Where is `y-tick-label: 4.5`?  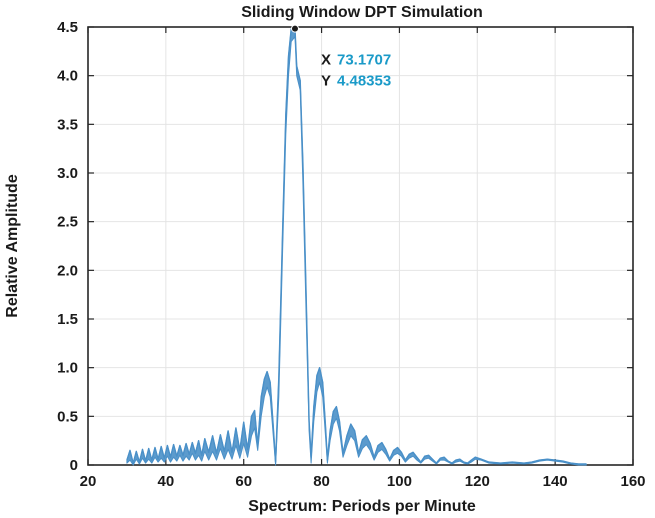 y-tick-label: 4.5 is located at coordinates (67, 27).